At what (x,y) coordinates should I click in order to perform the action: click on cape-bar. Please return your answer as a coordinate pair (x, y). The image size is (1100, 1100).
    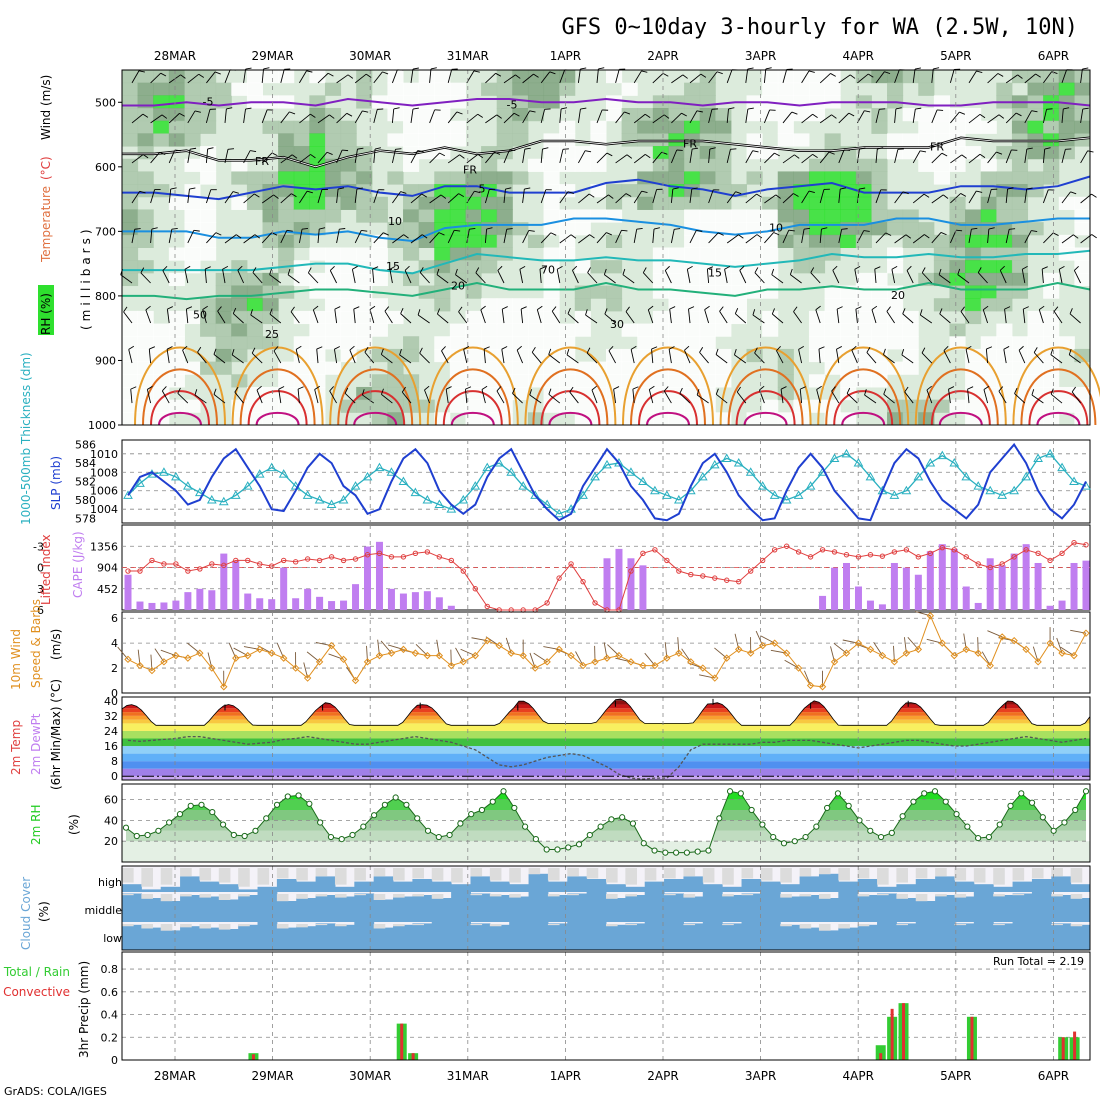
    Looking at the image, I should click on (942, 577).